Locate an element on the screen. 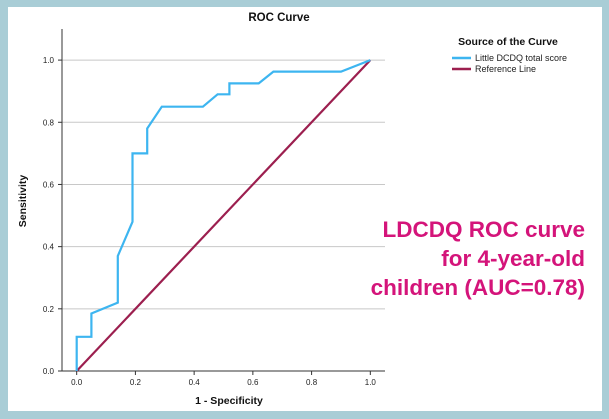 This screenshot has height=419, width=609. y-tick-label: 1.0 is located at coordinates (49, 60).